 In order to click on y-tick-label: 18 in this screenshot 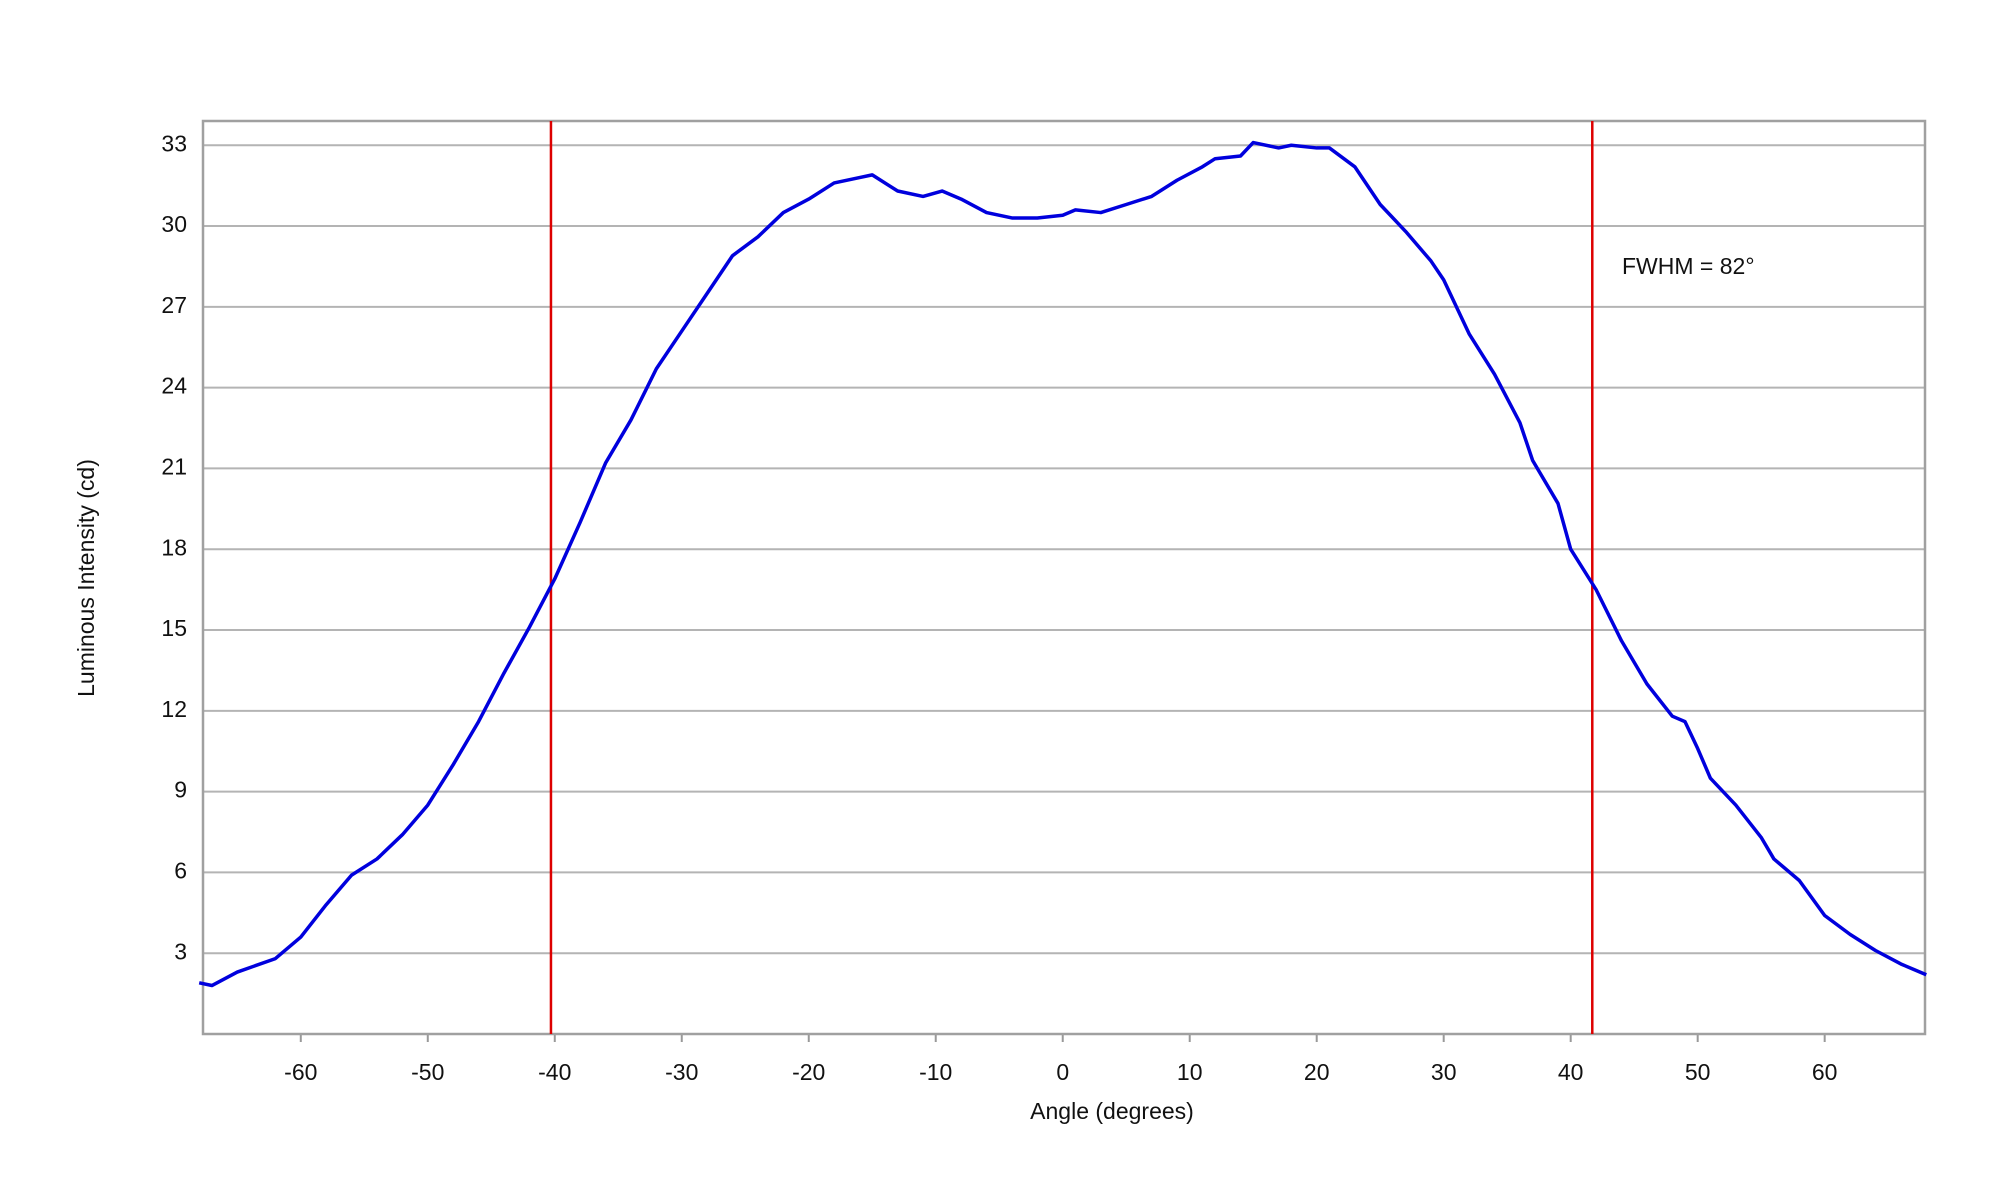, I will do `click(174, 547)`.